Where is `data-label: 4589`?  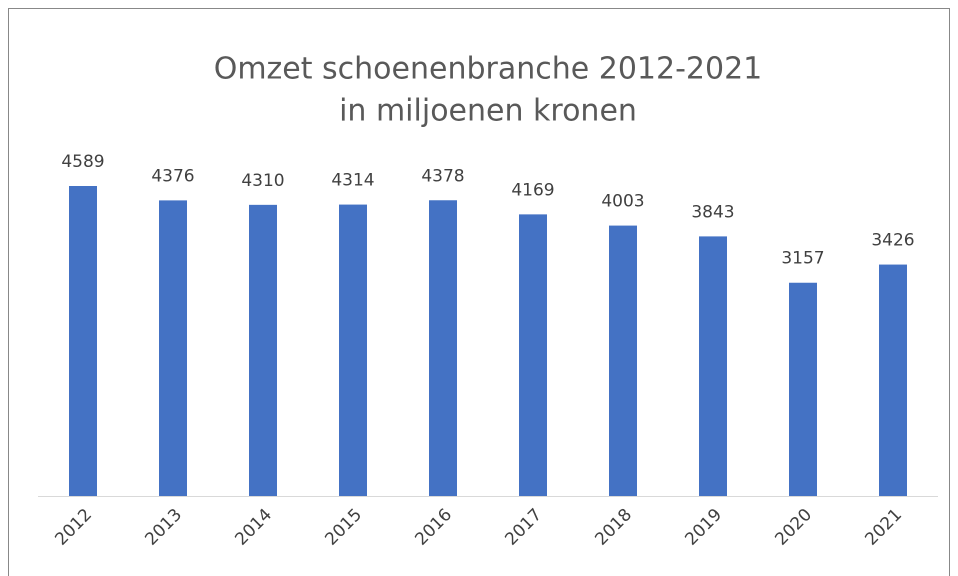
data-label: 4589 is located at coordinates (82, 162).